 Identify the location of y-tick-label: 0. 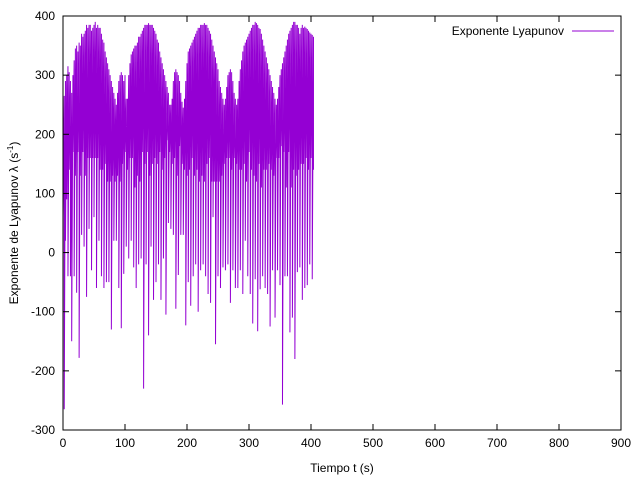
(51, 253).